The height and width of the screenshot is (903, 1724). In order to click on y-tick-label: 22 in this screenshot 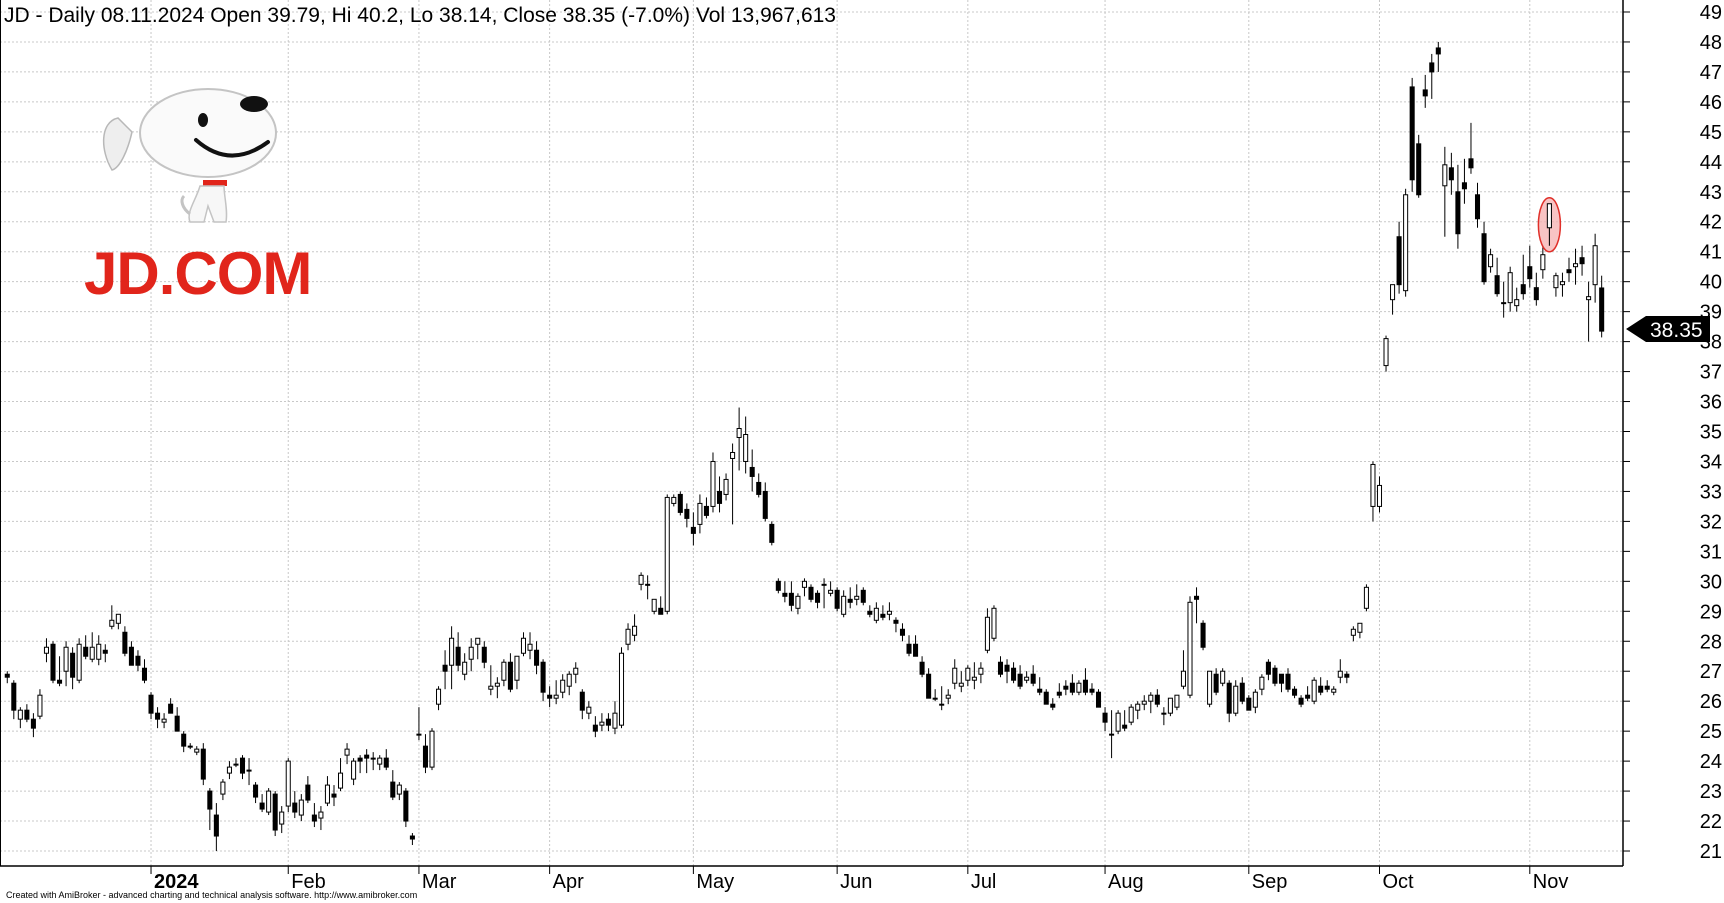, I will do `click(1711, 822)`.